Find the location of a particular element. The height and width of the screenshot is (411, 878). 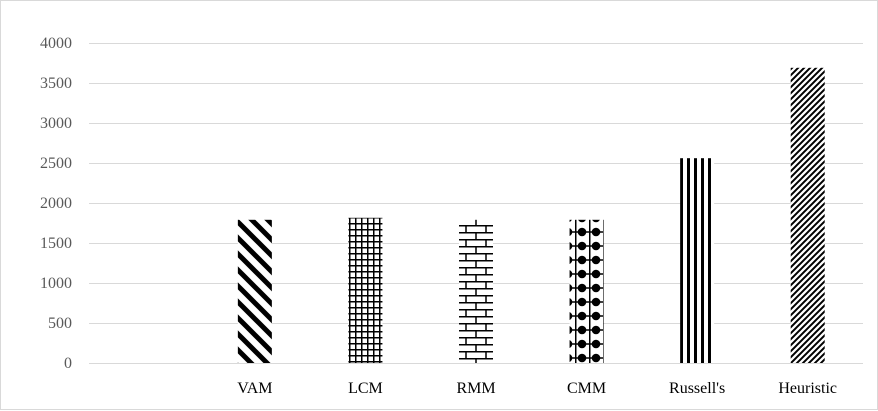

bar-vam is located at coordinates (254, 291).